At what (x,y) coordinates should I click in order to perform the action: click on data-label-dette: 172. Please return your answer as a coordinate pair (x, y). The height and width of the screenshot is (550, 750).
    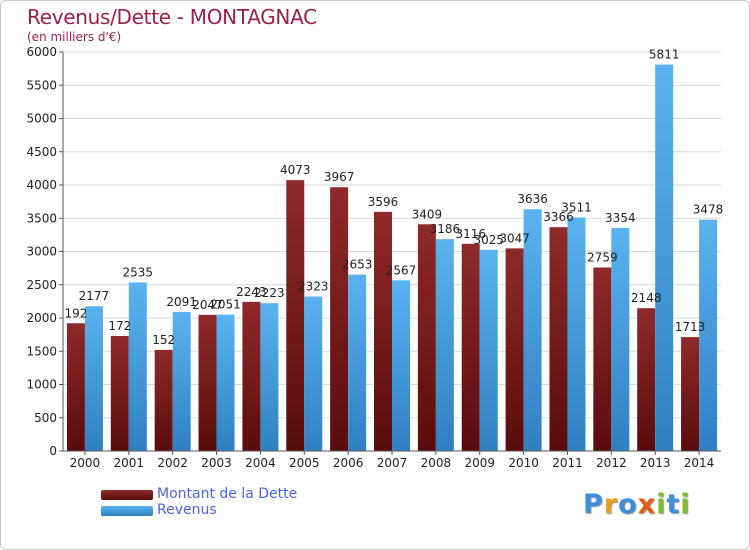
    Looking at the image, I should click on (119, 326).